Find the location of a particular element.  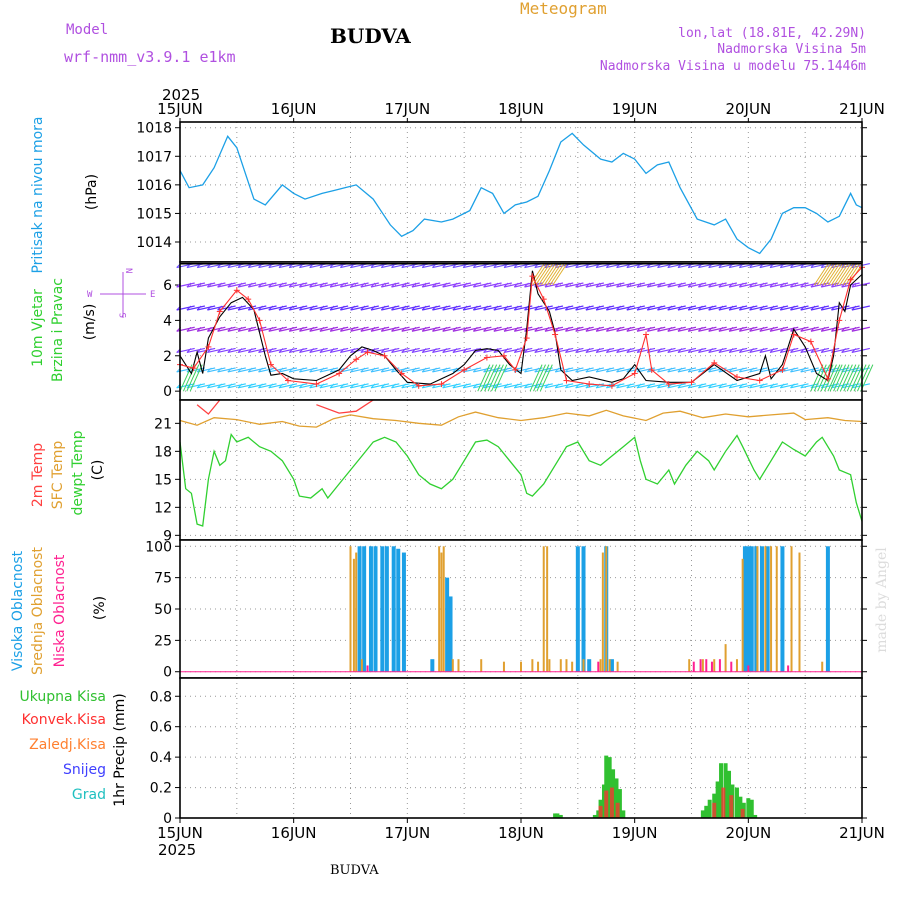

y-tick-label: 15 is located at coordinates (163, 480).